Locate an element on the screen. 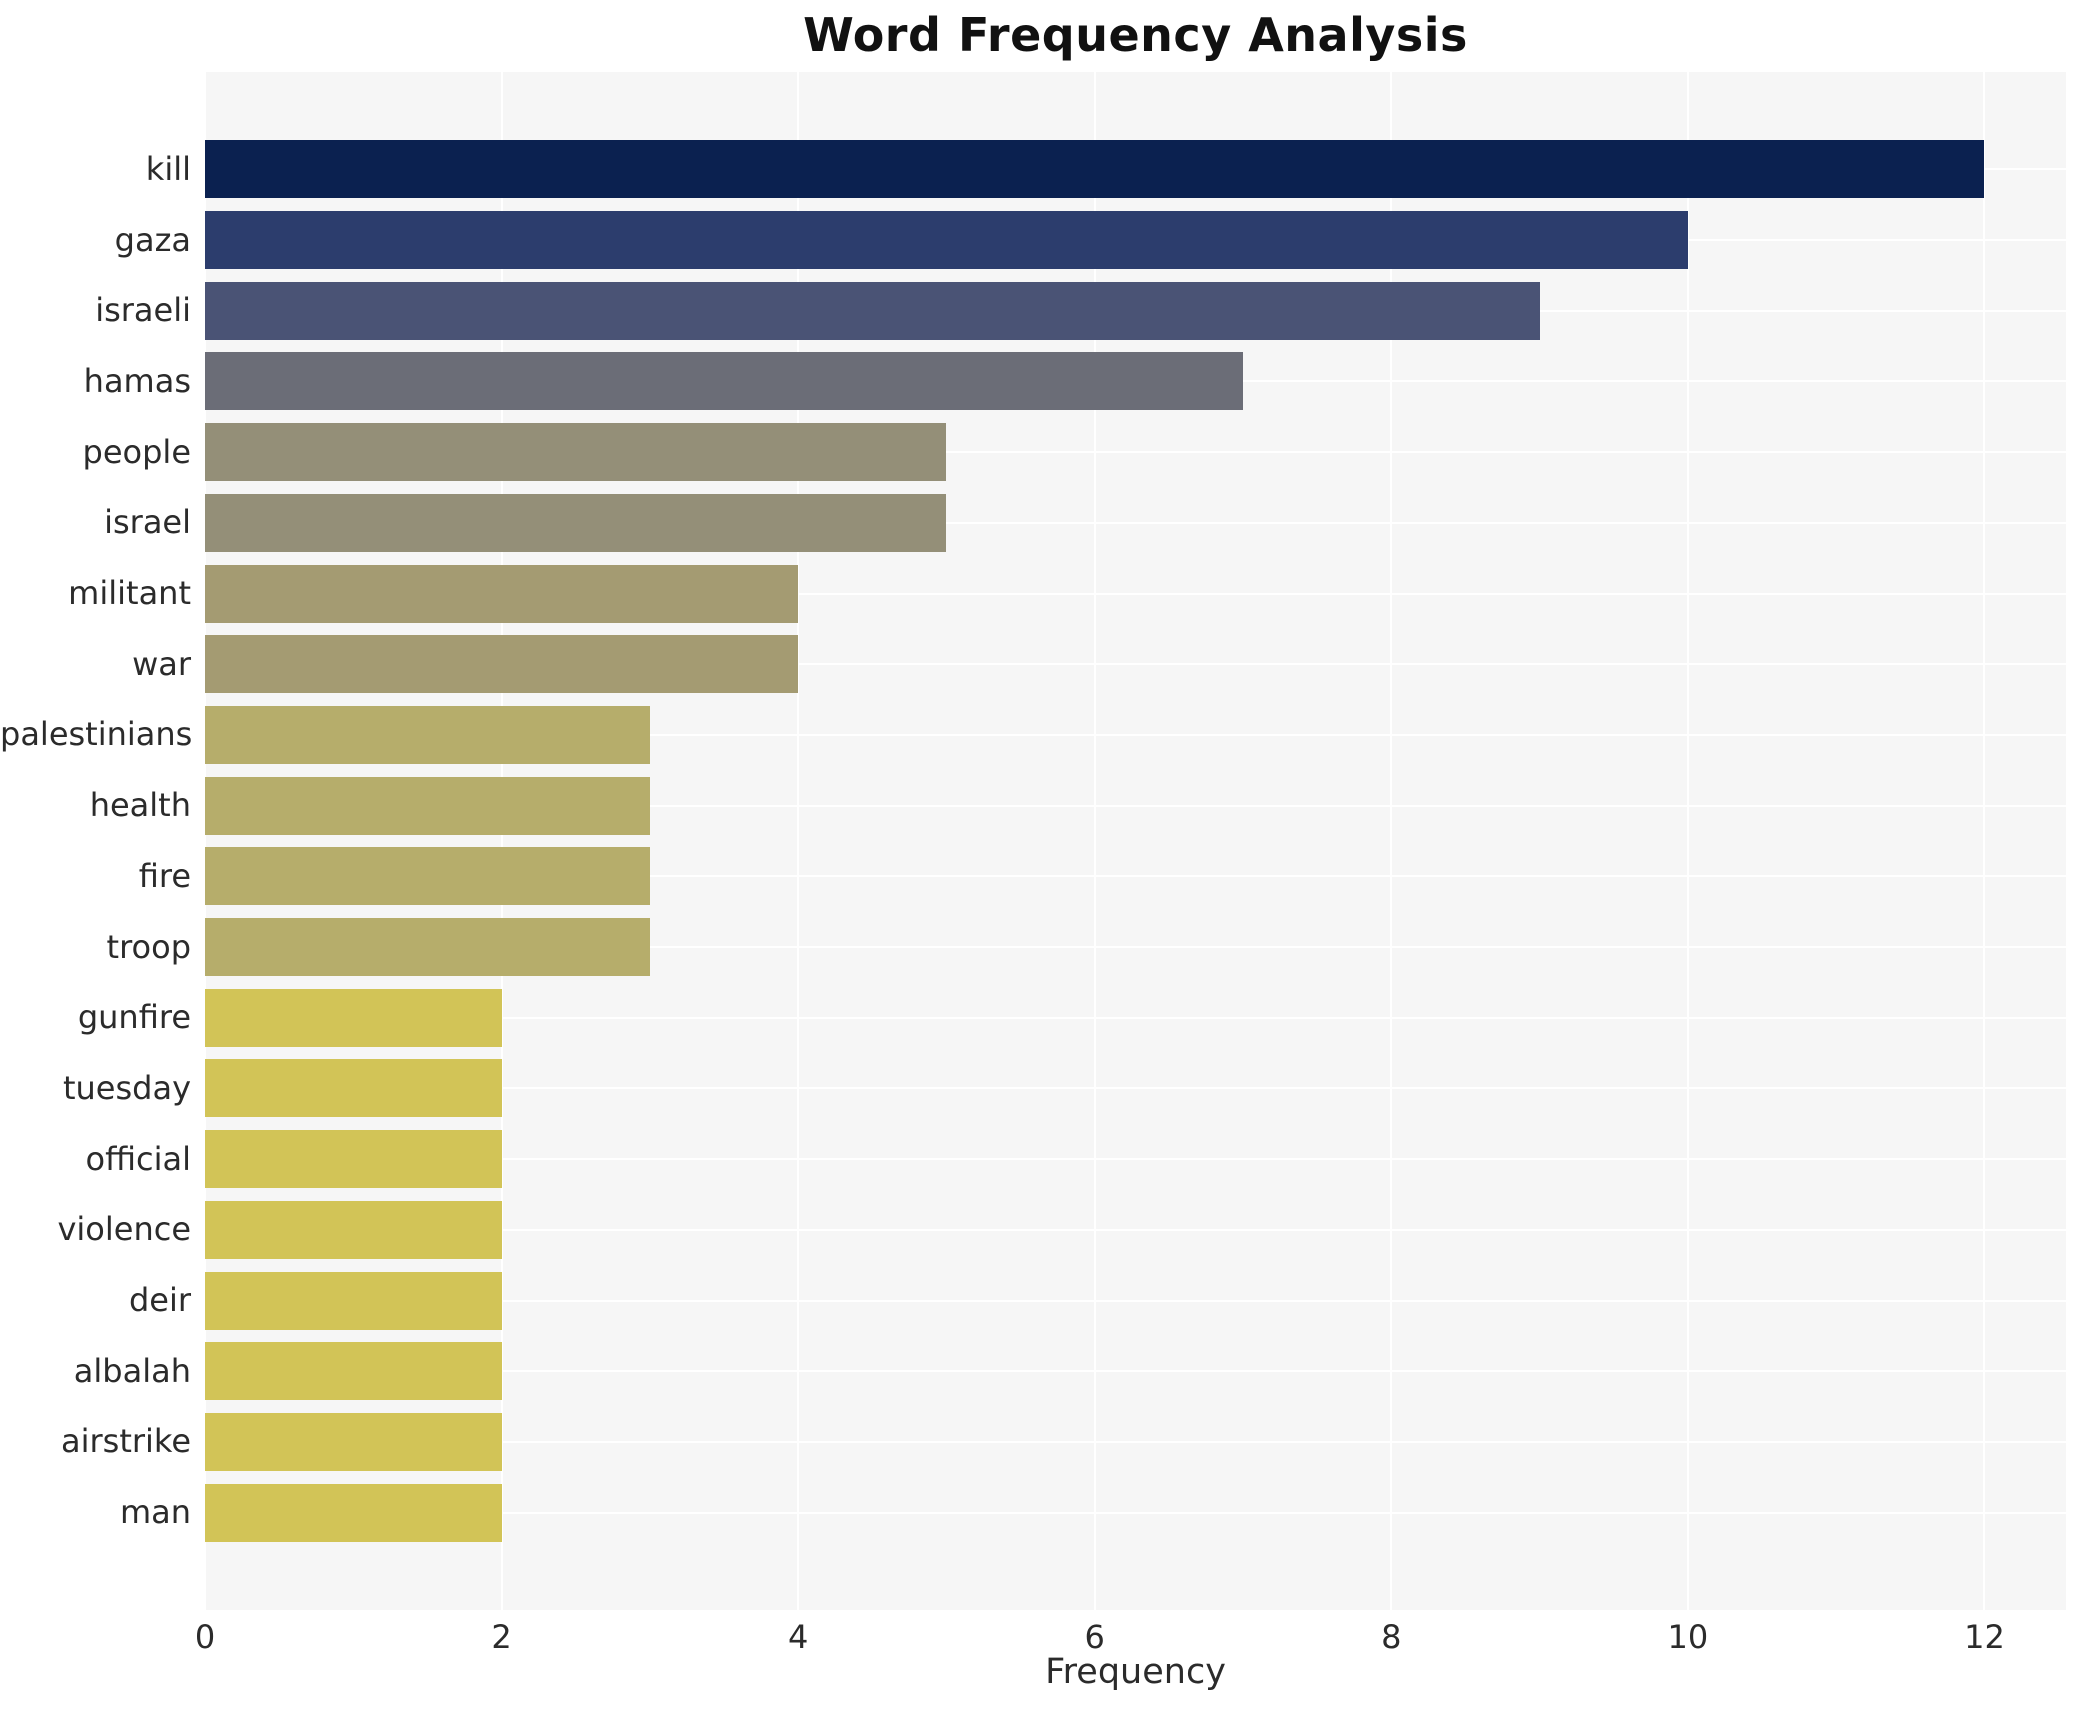 Image resolution: width=2085 pixels, height=1710 pixels. y-gridline-tuesday is located at coordinates (1135, 1088).